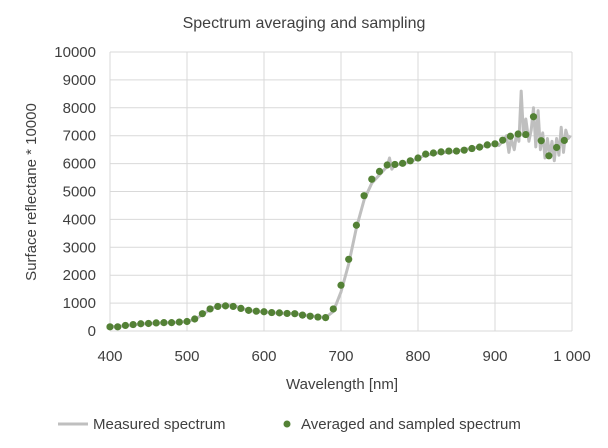 The image size is (608, 448). Describe the element at coordinates (186, 356) in the screenshot. I see `x-tick-label: 500` at that location.